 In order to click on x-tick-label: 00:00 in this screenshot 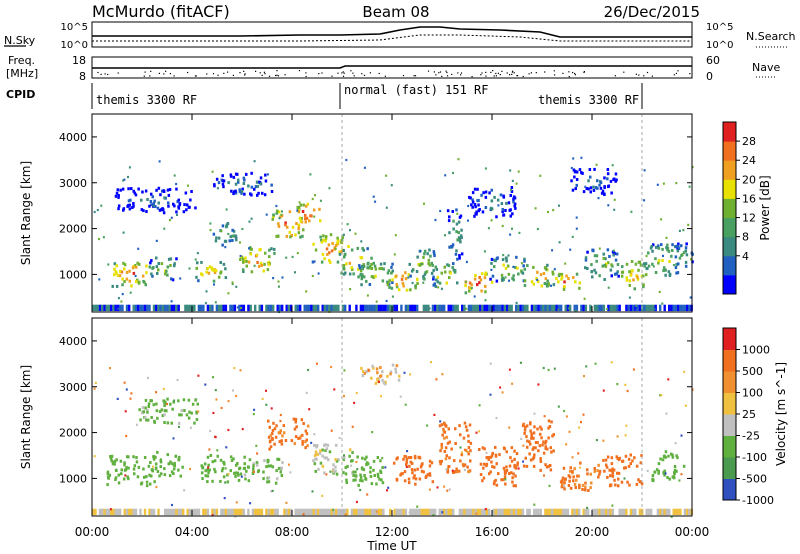, I will do `click(692, 532)`.